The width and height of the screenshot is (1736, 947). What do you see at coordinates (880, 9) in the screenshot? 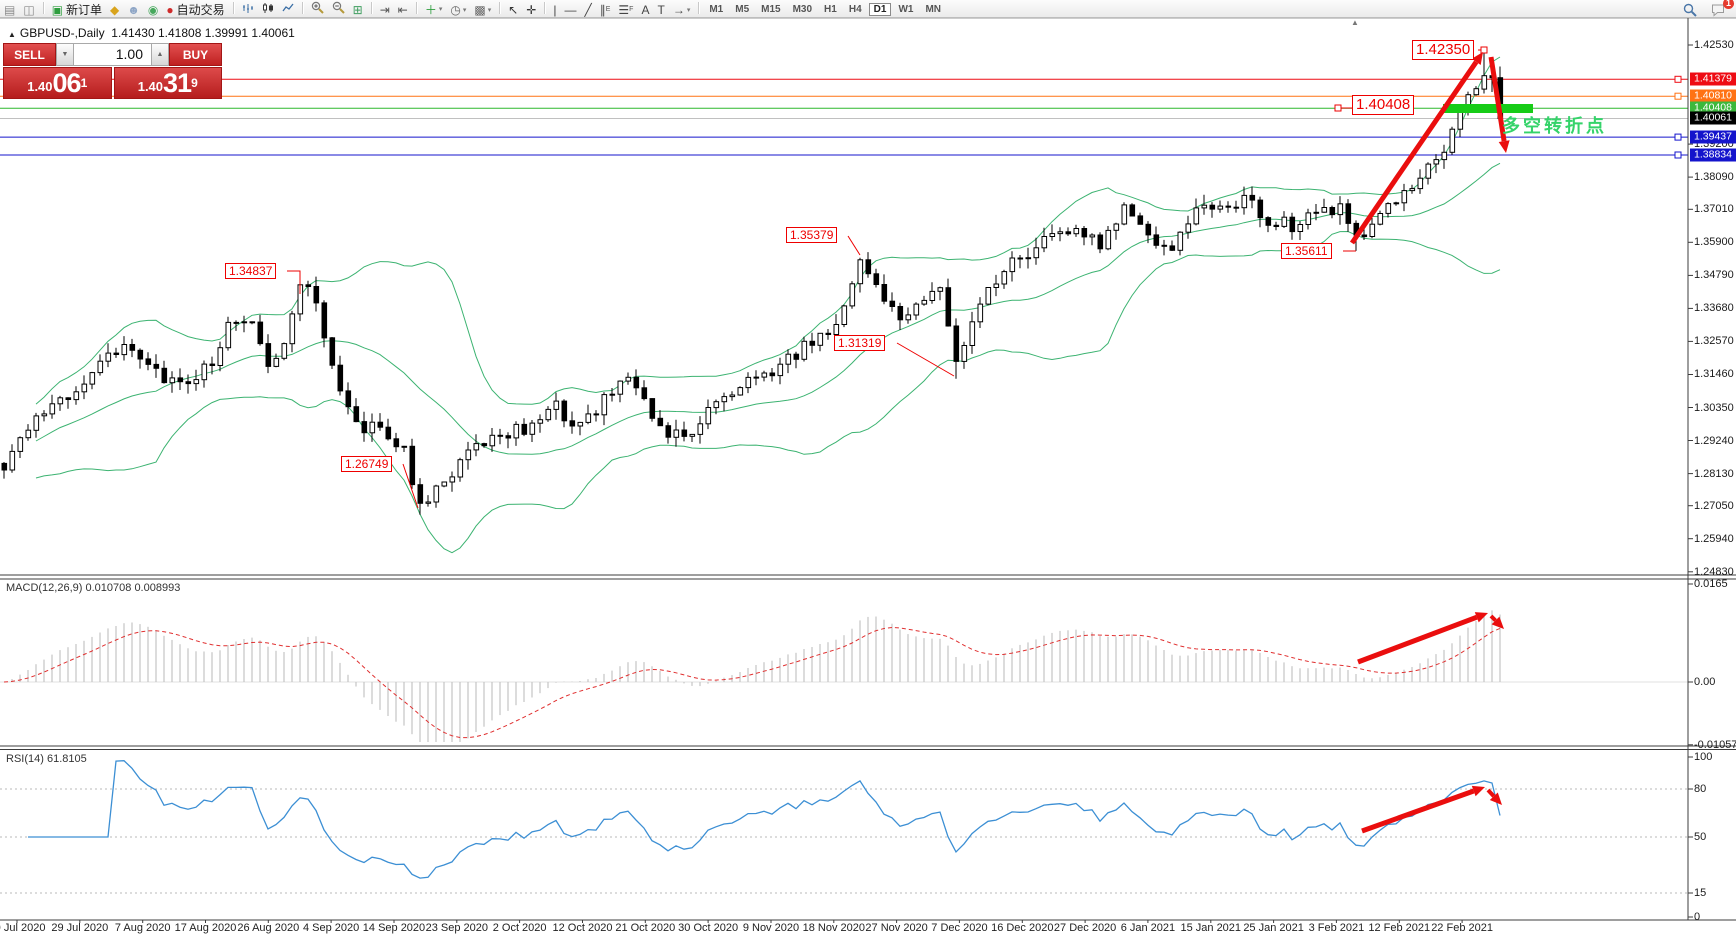
I see `timeframe-d1: D1` at bounding box center [880, 9].